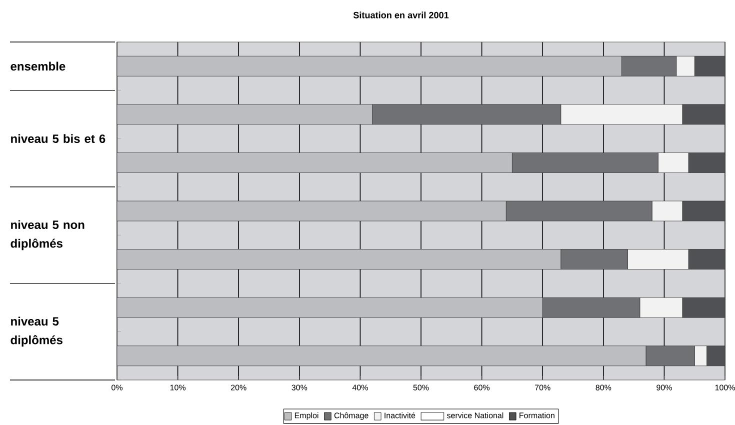 The image size is (735, 425). What do you see at coordinates (306, 416) in the screenshot?
I see `legend-label: Emploi` at bounding box center [306, 416].